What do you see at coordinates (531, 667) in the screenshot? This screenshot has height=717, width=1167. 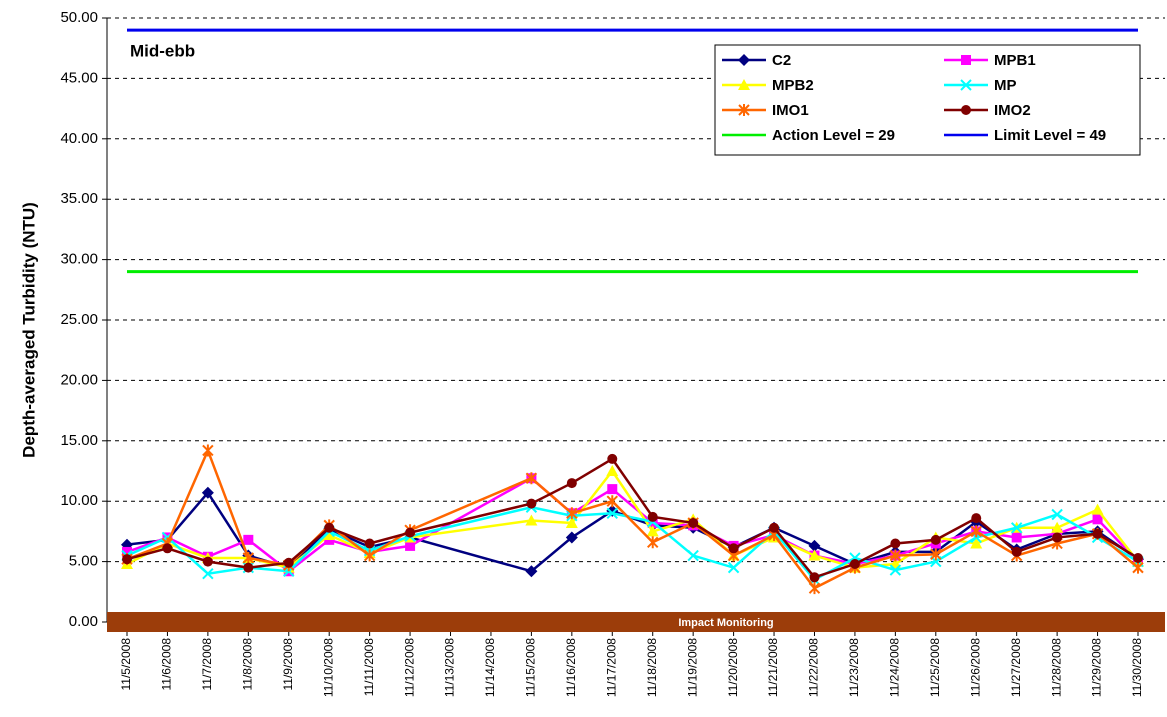 I see `x-tick-label: 11/15/2008` at bounding box center [531, 667].